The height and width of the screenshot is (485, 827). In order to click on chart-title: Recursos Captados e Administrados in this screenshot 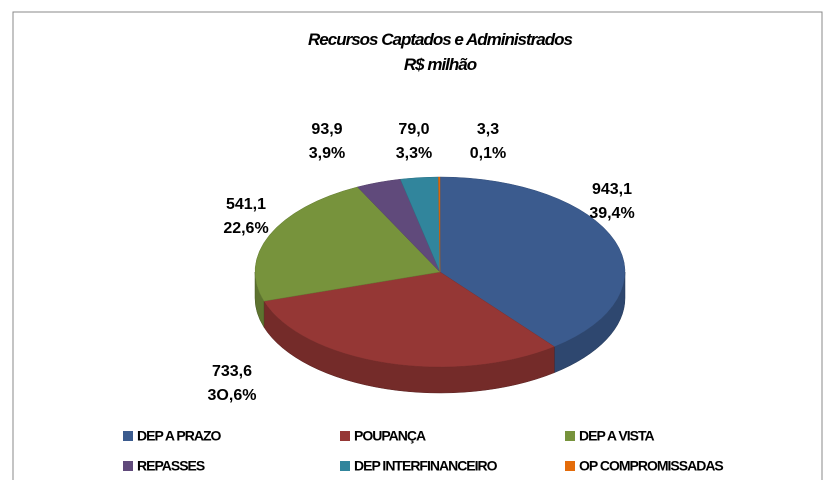, I will do `click(440, 39)`.